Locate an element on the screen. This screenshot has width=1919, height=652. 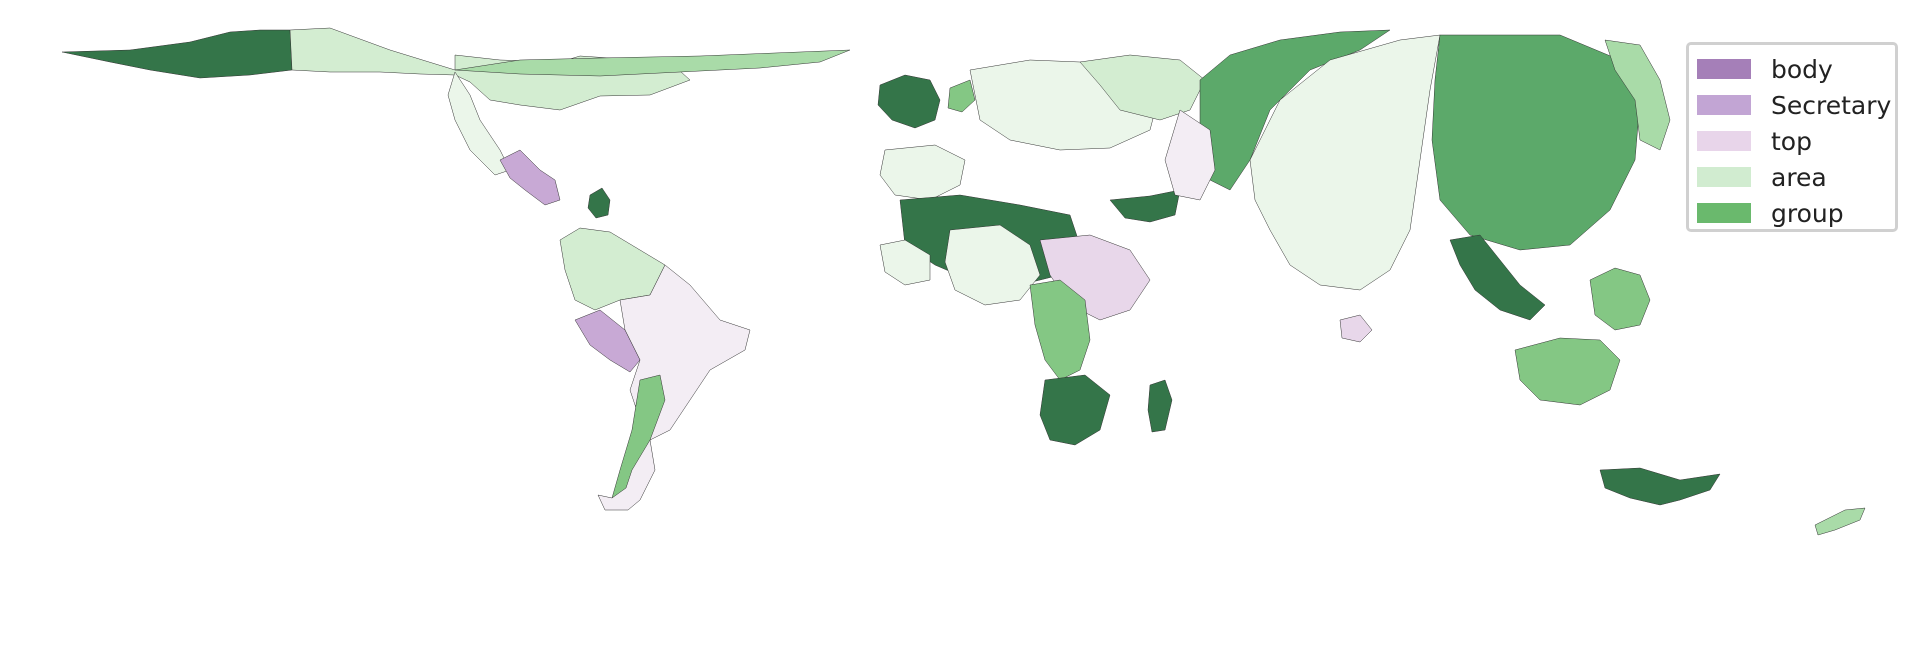
region-mexico is located at coordinates (479, 123).